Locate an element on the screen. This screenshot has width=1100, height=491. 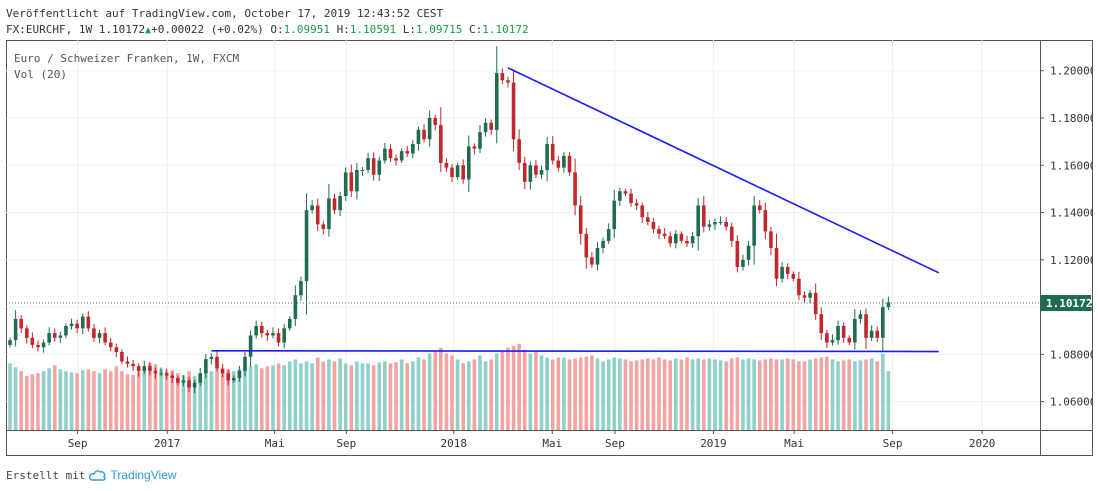
price-tick-label: 1.16000 is located at coordinates (1071, 165).